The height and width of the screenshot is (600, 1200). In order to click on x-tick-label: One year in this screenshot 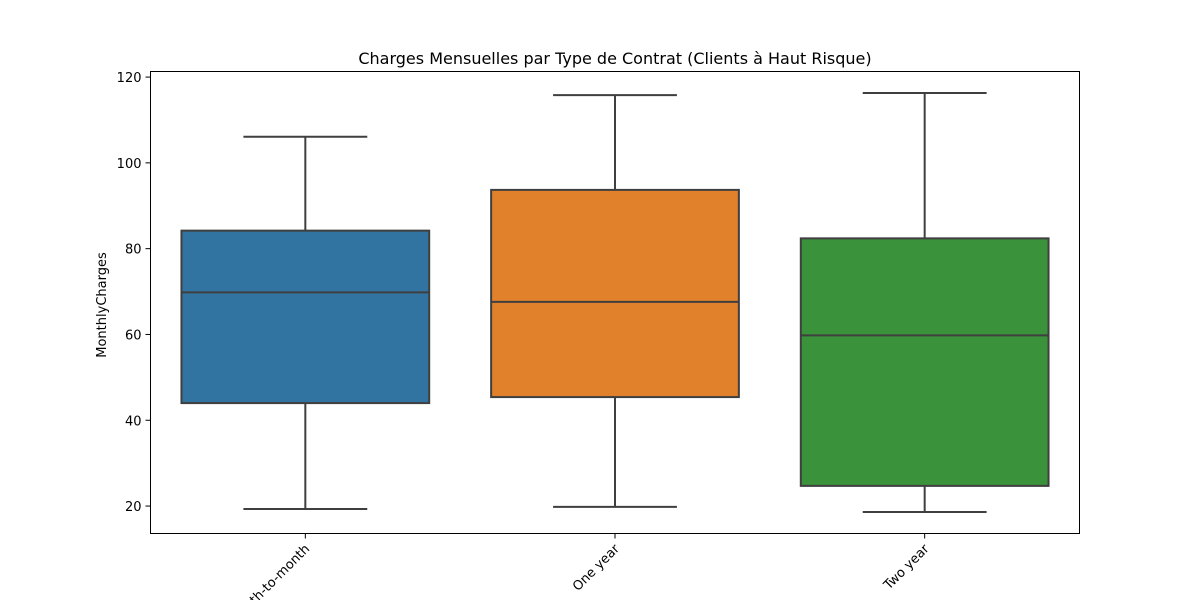, I will do `click(596, 567)`.